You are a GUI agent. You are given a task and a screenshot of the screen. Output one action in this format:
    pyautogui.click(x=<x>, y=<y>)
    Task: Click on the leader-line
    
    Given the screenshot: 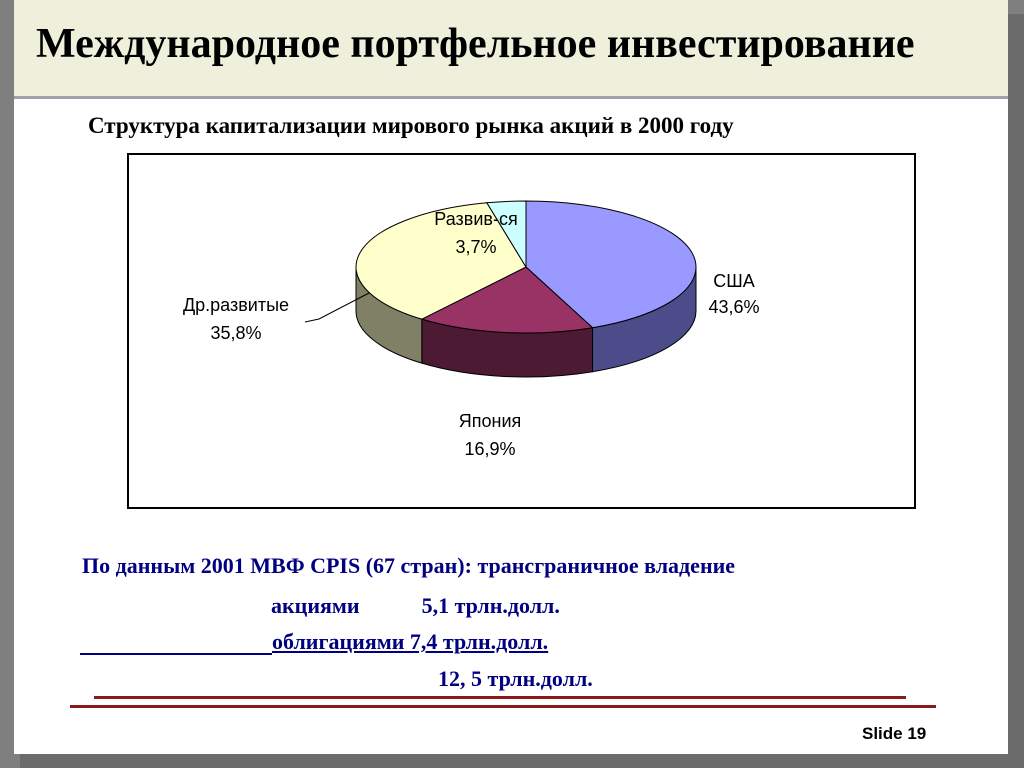 What is the action you would take?
    pyautogui.click(x=337, y=307)
    